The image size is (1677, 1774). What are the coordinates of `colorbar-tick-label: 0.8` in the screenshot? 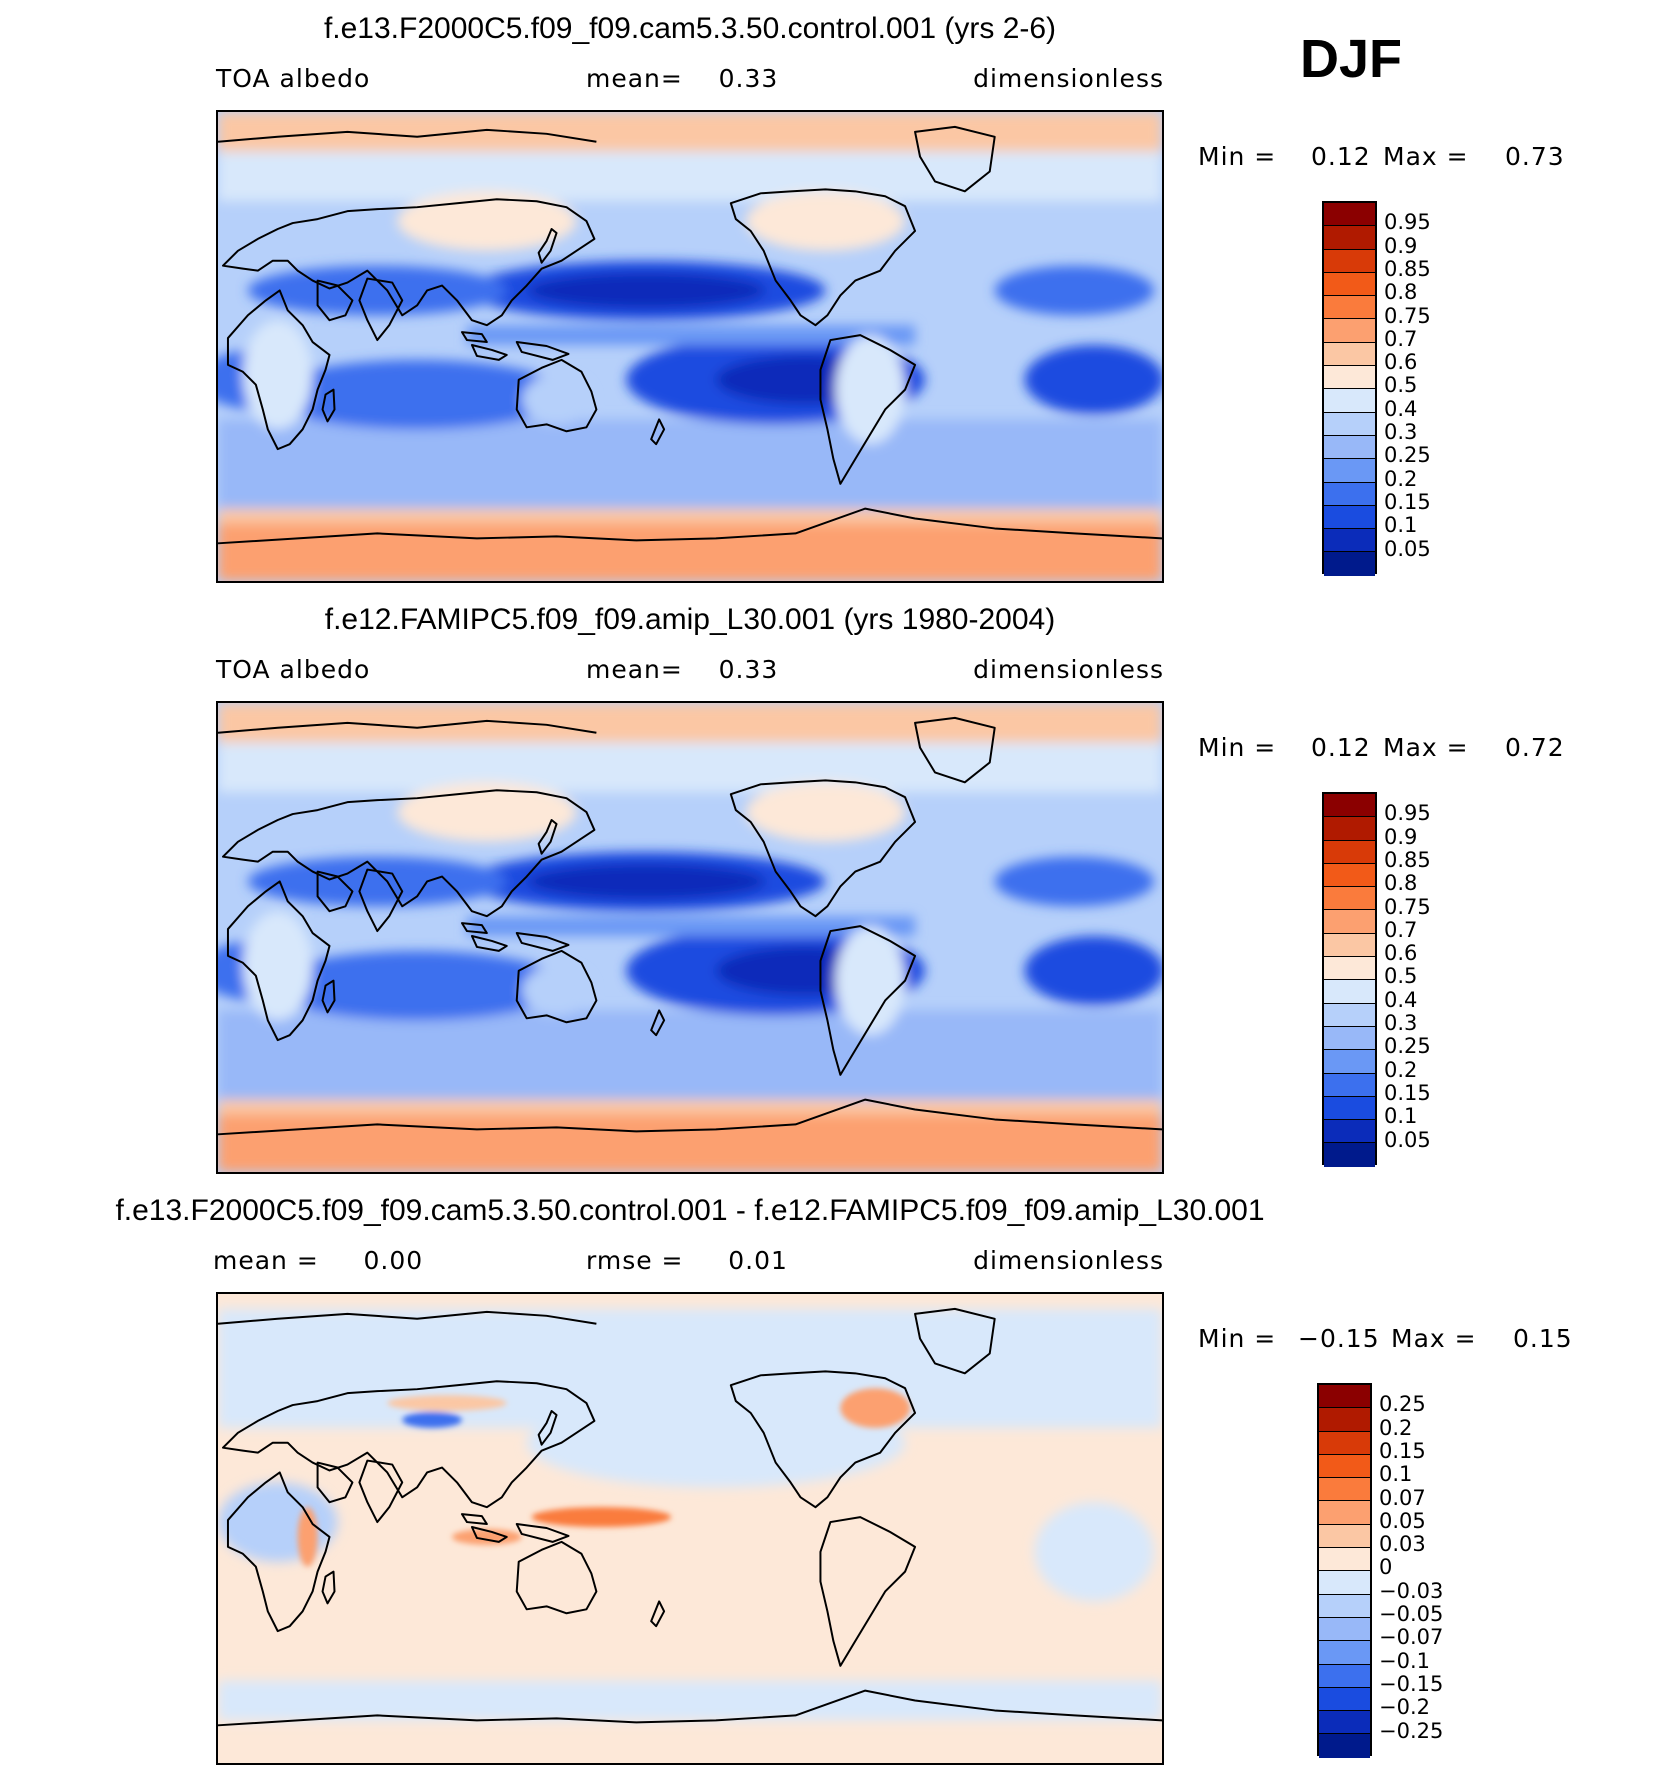 It's located at (1401, 292).